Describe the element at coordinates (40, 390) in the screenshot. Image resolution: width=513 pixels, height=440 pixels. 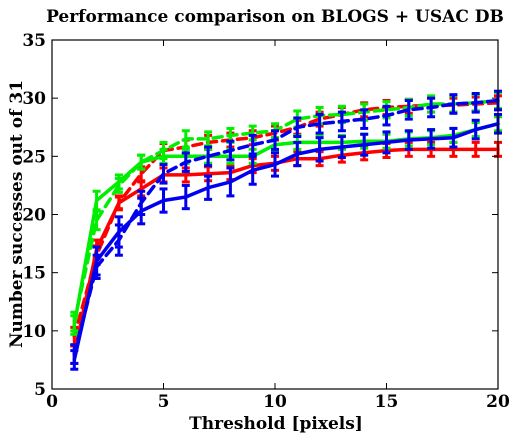
I see `y-tick-label: 5` at that location.